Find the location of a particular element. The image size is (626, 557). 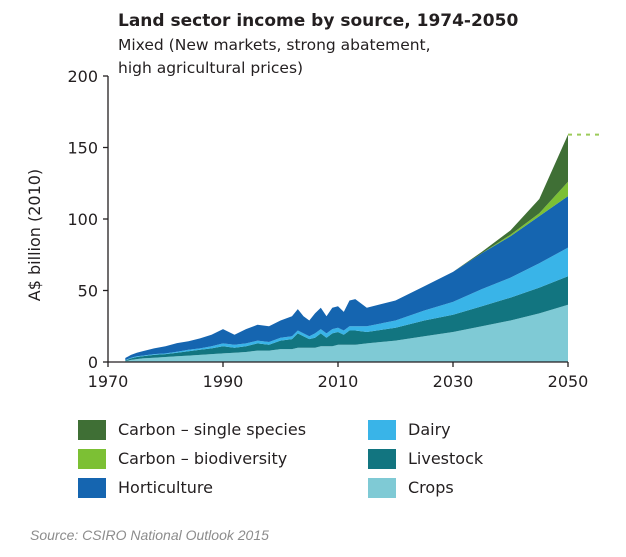

y-tick-label: 0 is located at coordinates (93, 362).